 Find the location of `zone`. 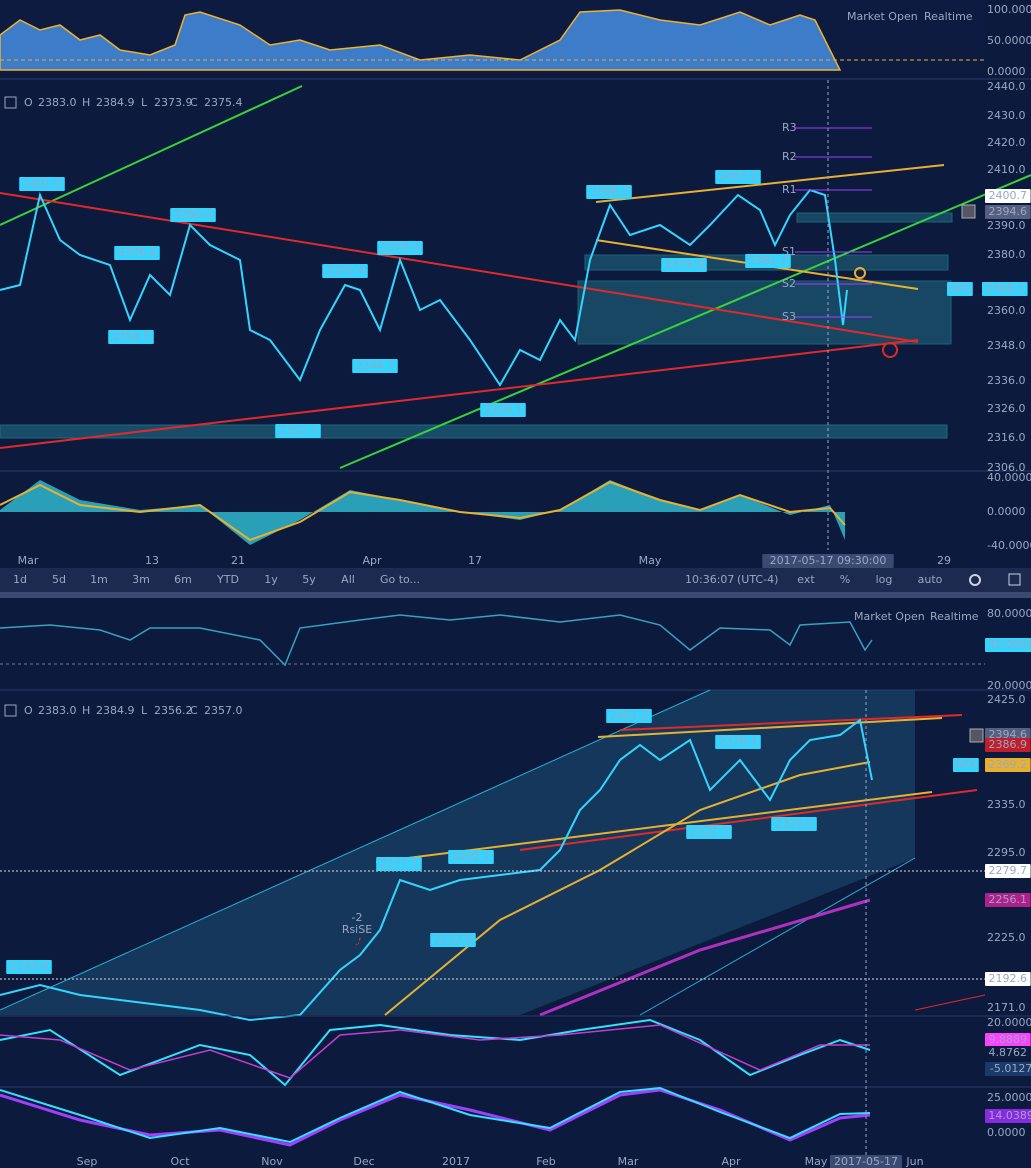

zone is located at coordinates (874, 217).